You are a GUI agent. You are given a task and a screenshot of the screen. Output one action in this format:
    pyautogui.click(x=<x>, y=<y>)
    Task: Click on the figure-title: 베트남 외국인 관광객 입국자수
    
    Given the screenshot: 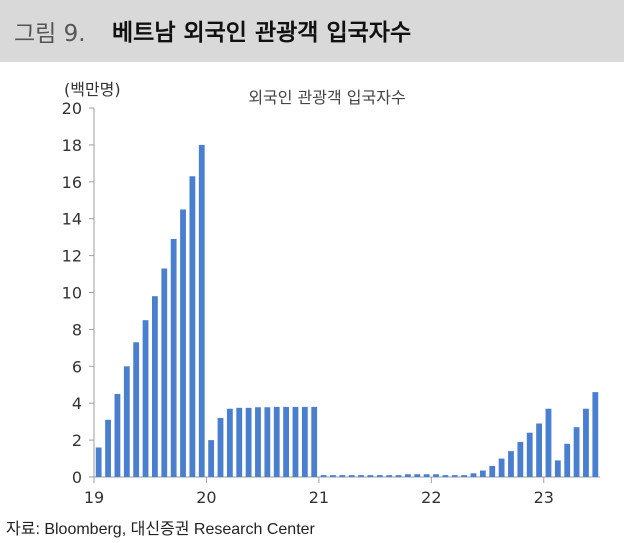 What is the action you would take?
    pyautogui.click(x=262, y=33)
    